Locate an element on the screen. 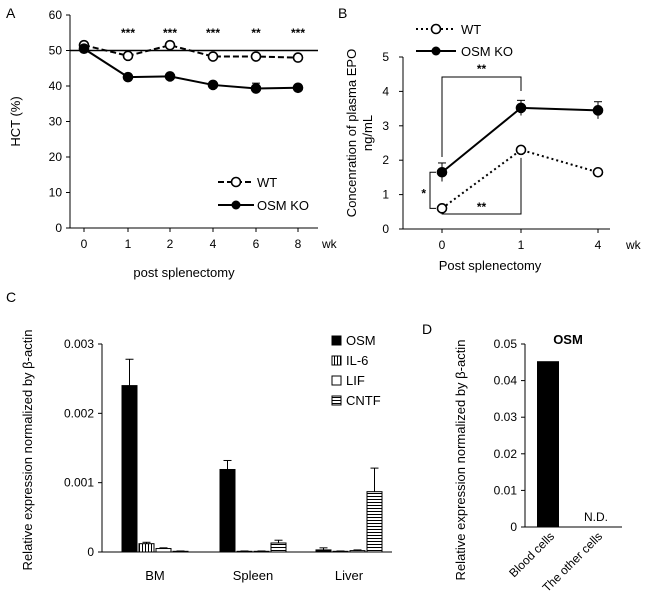 The height and width of the screenshot is (601, 649). y-axis-label: Concenration of plasma EPO is located at coordinates (351, 133).